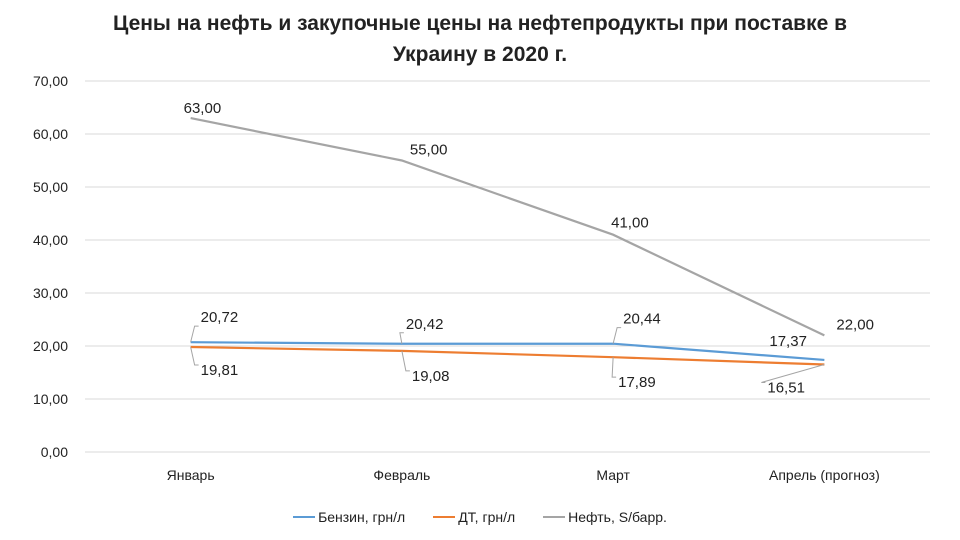 The height and width of the screenshot is (540, 960). Describe the element at coordinates (786, 387) in the screenshot. I see `data-label: 16,51` at that location.